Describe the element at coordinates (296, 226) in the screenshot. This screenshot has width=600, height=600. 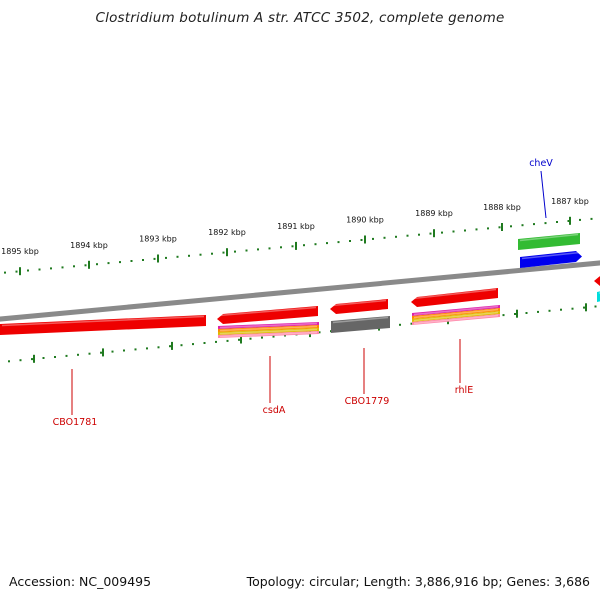
I see `kbp-label: 1891 kbp` at that location.